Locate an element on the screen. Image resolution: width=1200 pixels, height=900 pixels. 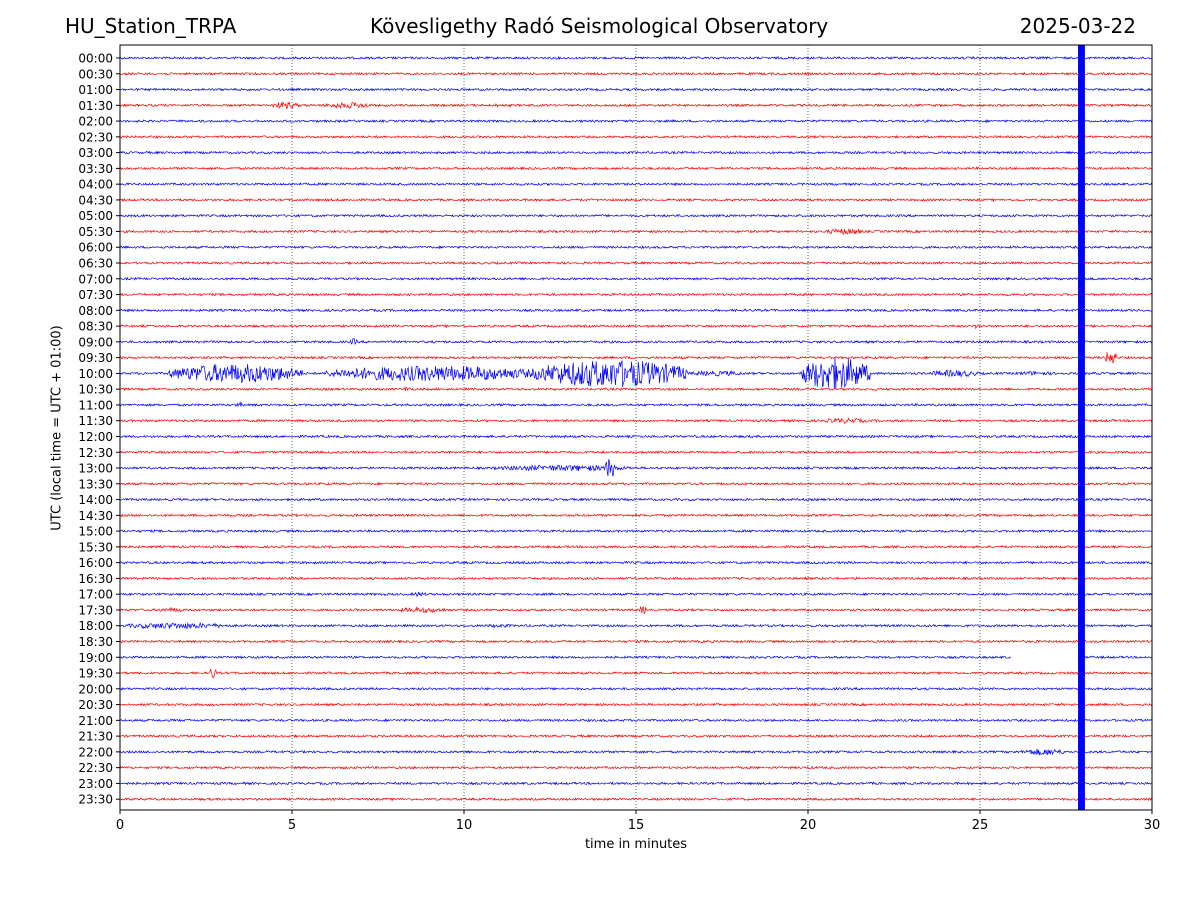
trace-1900 is located at coordinates (636, 657).